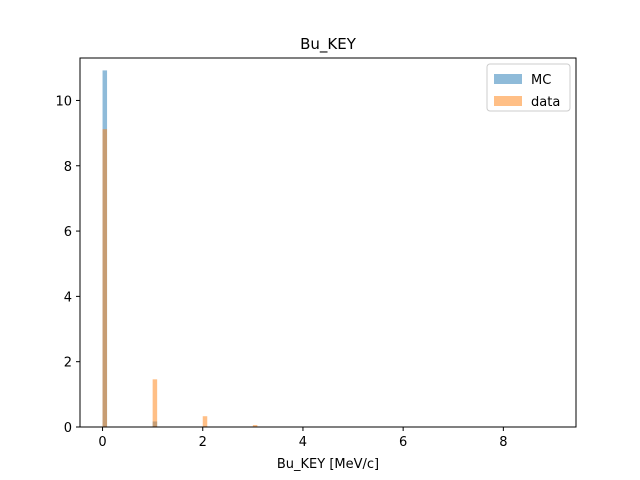  I want to click on x-tick-label: 0, so click(102, 442).